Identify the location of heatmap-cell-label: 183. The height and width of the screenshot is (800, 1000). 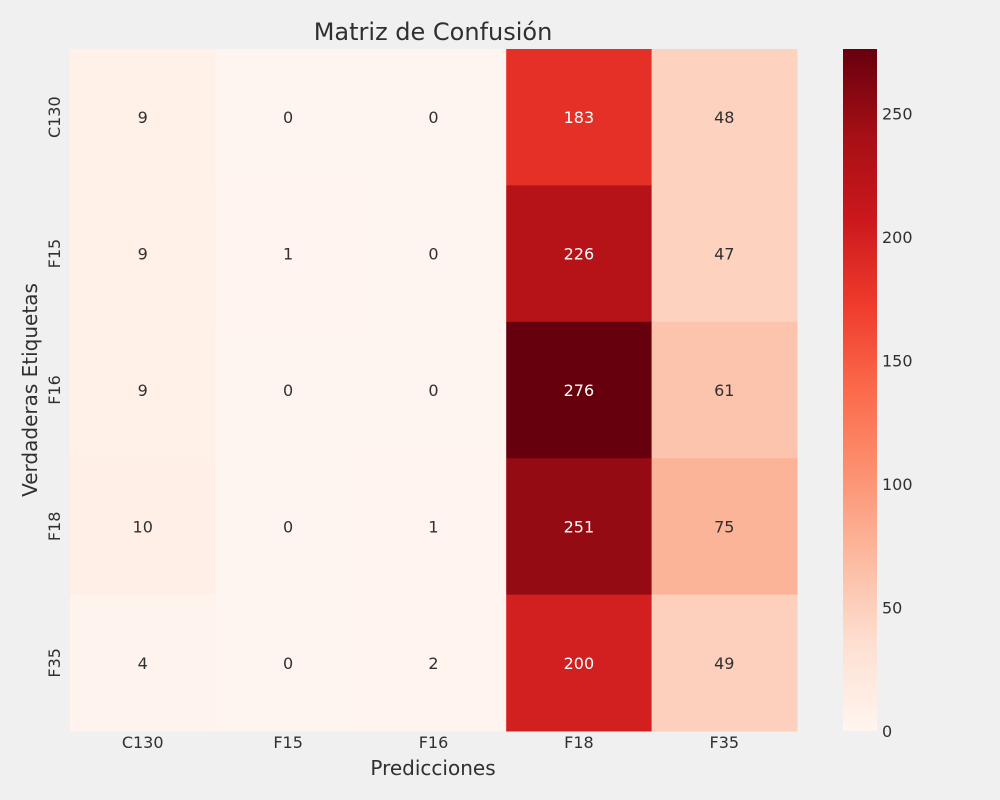
(579, 117).